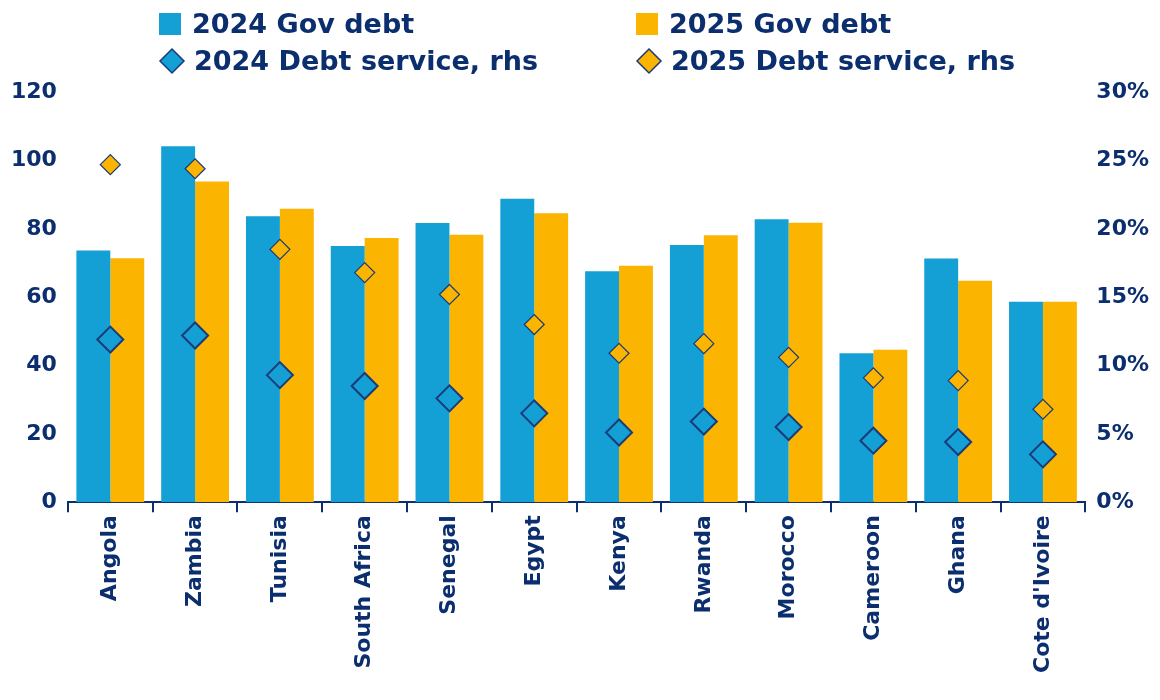  What do you see at coordinates (532, 550) in the screenshot?
I see `x-tick-label: Egypt` at bounding box center [532, 550].